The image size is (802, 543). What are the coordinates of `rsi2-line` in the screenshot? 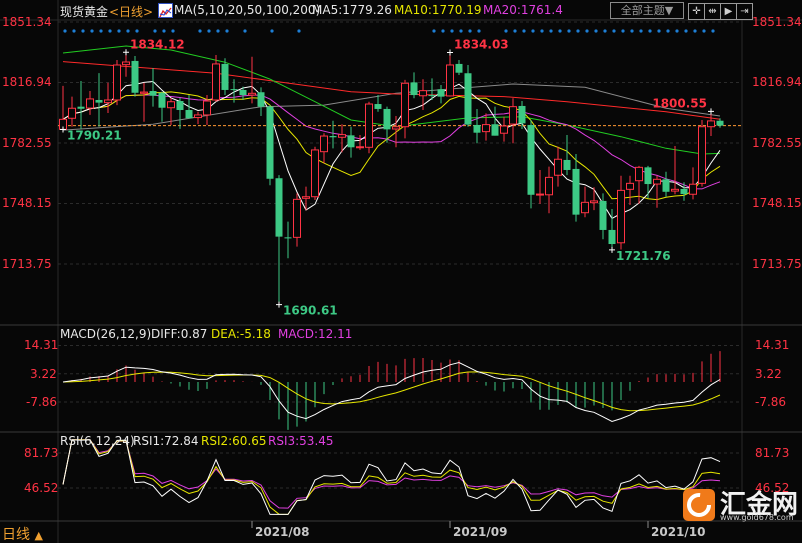 It's located at (391, 477).